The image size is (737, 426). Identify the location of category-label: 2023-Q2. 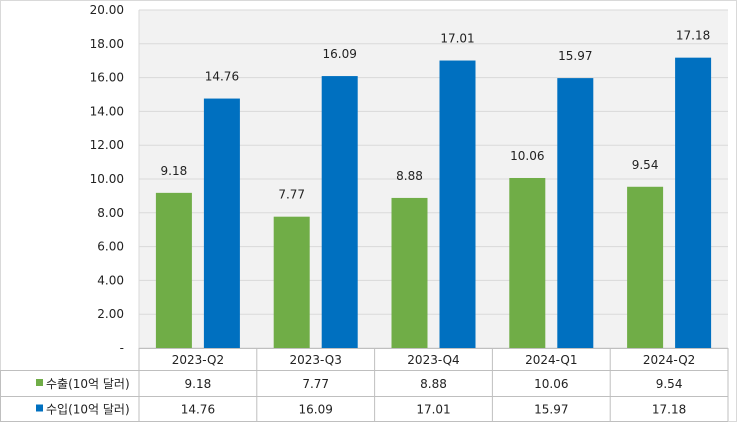
(198, 360).